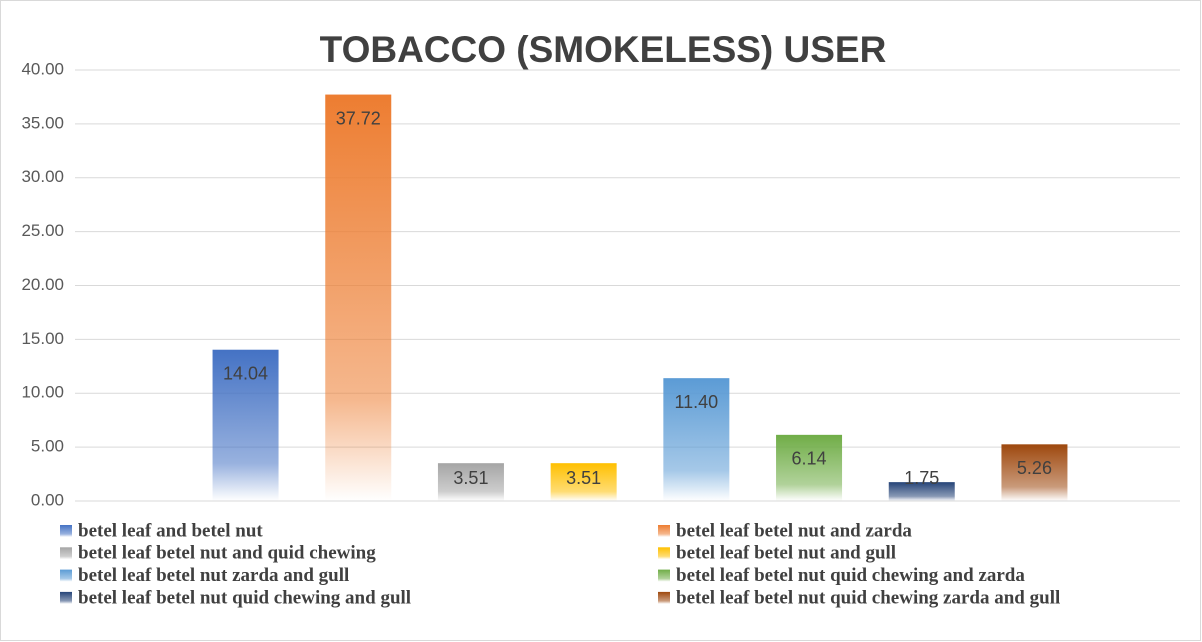  Describe the element at coordinates (921, 478) in the screenshot. I see `data-label: 1.75` at that location.